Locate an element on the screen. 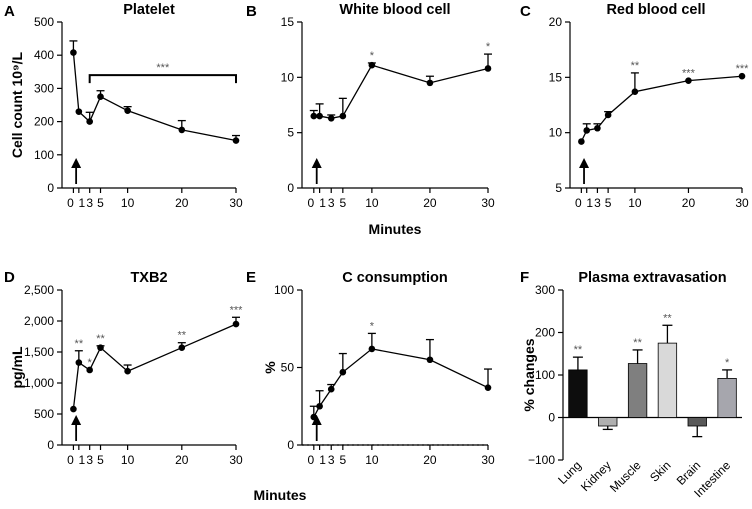 The width and height of the screenshot is (752, 509). y-axis-label: Cell count 10⁹/L is located at coordinates (17, 104).